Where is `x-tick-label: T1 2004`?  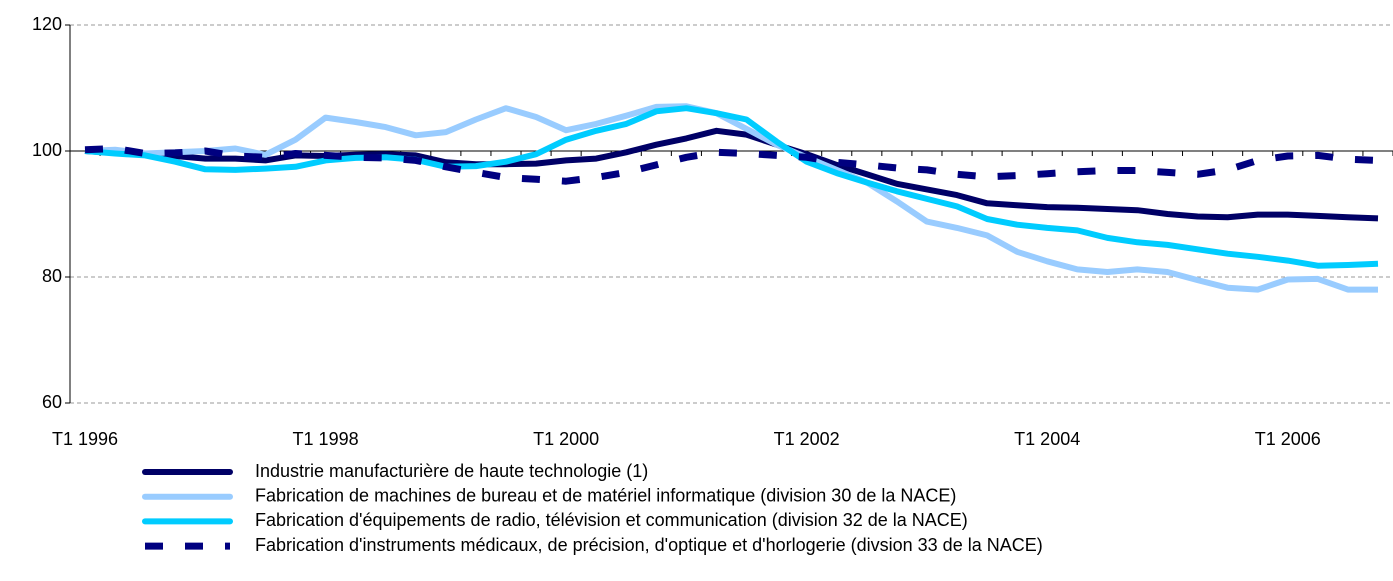 x-tick-label: T1 2004 is located at coordinates (1047, 439).